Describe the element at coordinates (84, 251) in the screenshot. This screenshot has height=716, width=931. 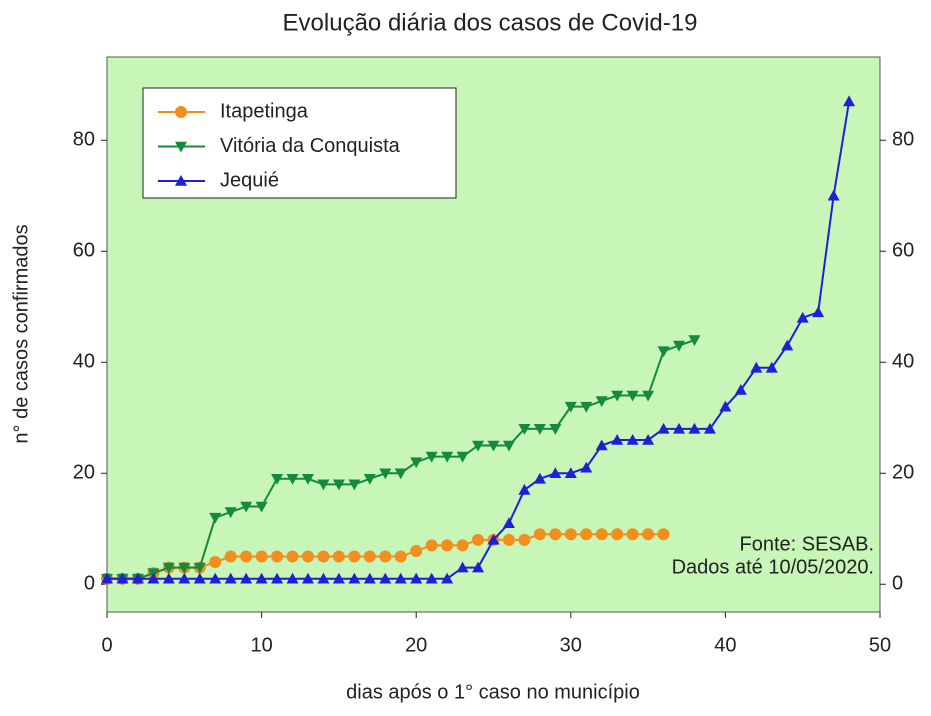
I see `y-tick-label: 60` at that location.